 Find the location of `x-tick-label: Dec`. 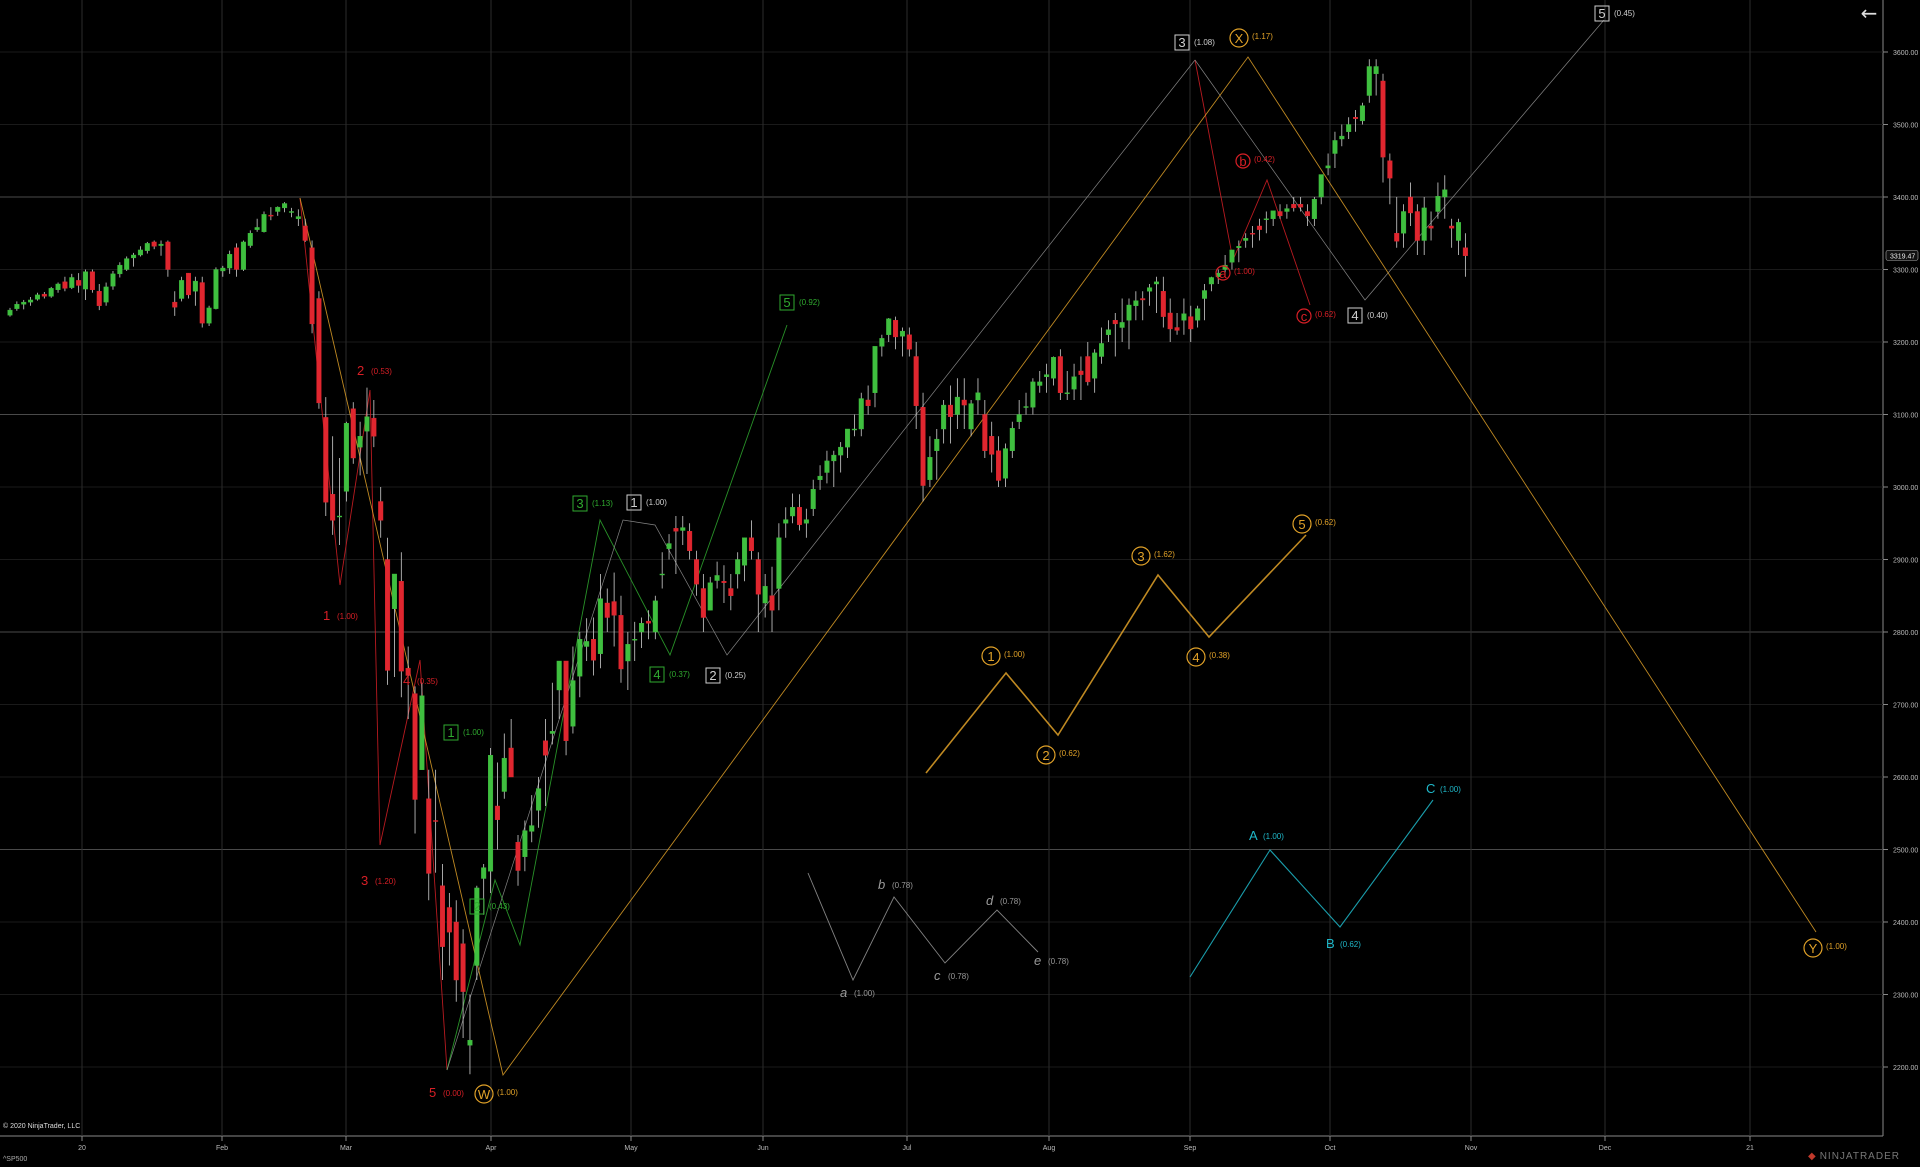

x-tick-label: Dec is located at coordinates (1605, 1148).